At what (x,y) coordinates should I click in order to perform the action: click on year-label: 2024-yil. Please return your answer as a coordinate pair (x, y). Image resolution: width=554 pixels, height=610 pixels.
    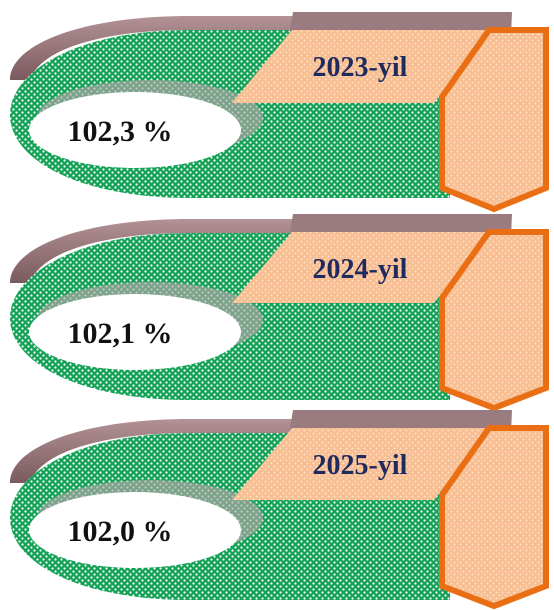
    Looking at the image, I should click on (360, 269).